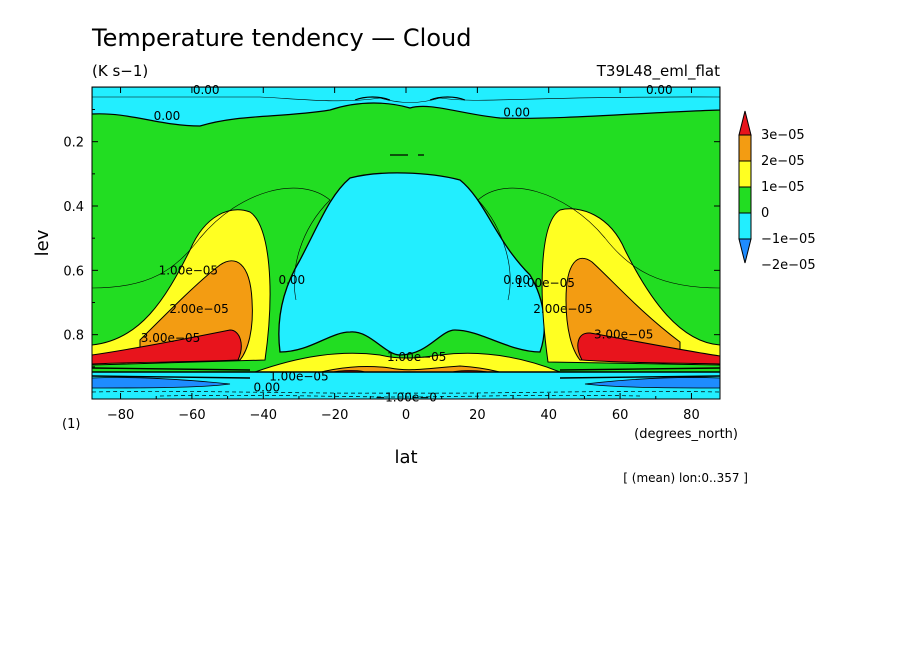 The width and height of the screenshot is (904, 654). What do you see at coordinates (783, 161) in the screenshot?
I see `colorbar-label: 2e−05` at bounding box center [783, 161].